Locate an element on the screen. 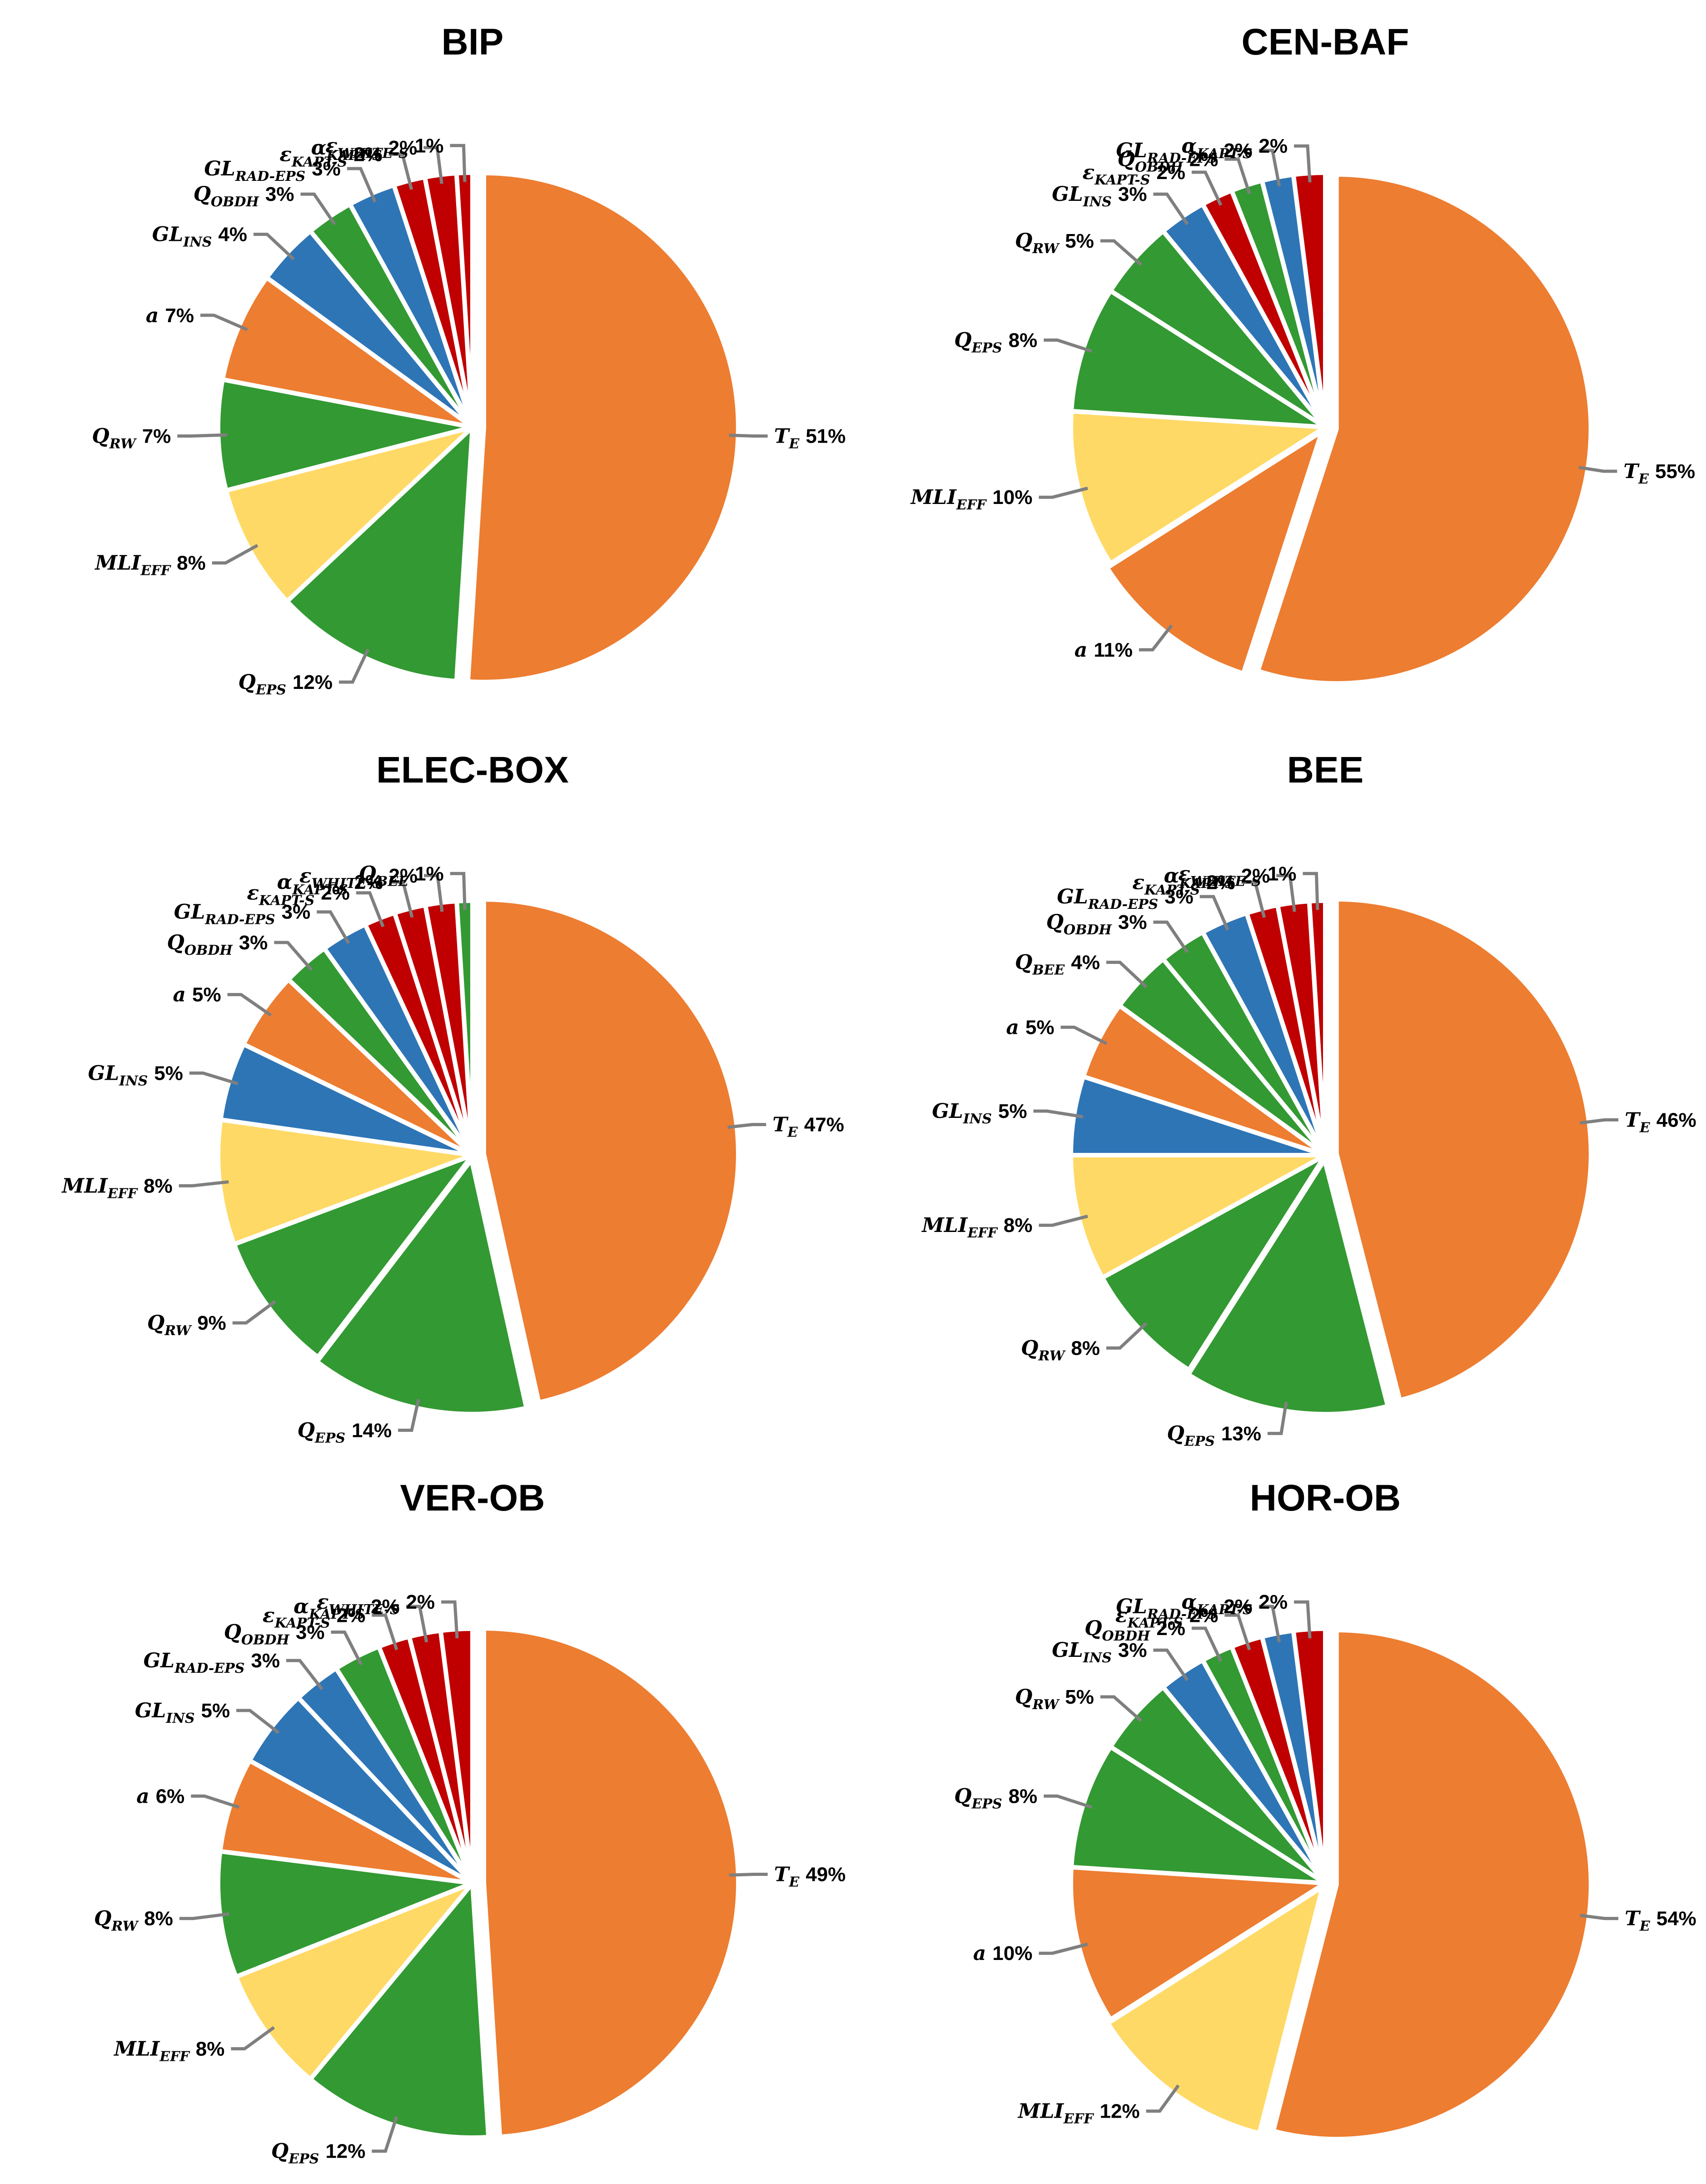 This screenshot has height=2184, width=1706. elec-box-slice-epsilon-white-s-label: εWHITE-S 2% is located at coordinates (358, 878).